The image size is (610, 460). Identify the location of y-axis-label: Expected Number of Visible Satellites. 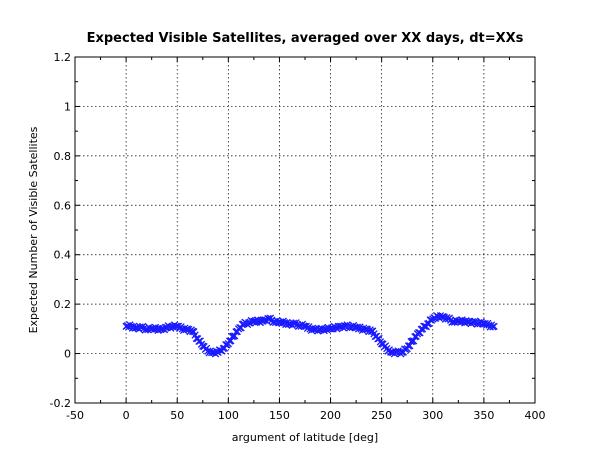
(33, 229).